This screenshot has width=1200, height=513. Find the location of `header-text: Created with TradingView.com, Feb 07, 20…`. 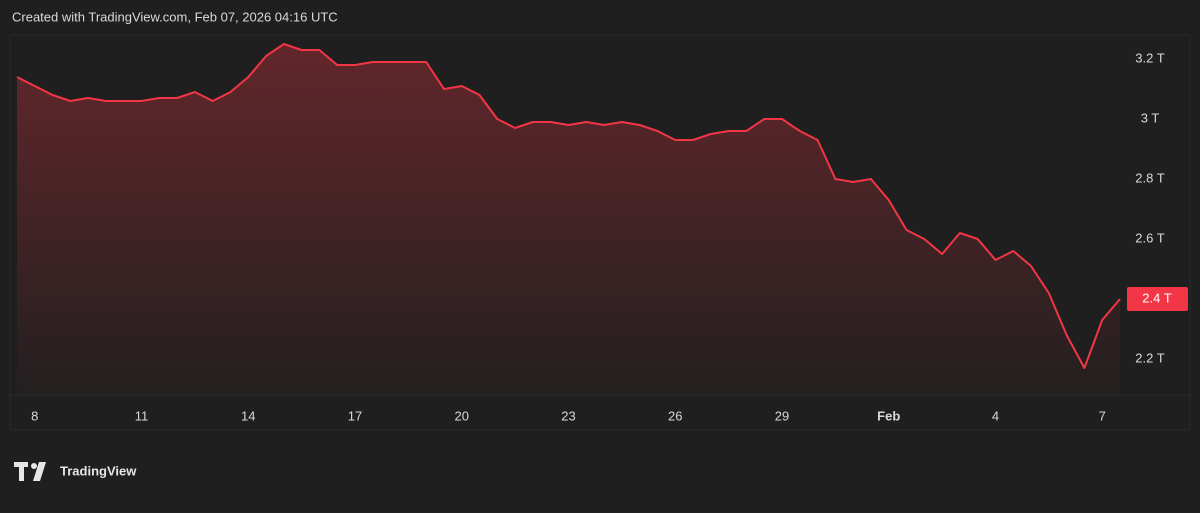

header-text: Created with TradingView.com, Feb 07, 20… is located at coordinates (175, 16).